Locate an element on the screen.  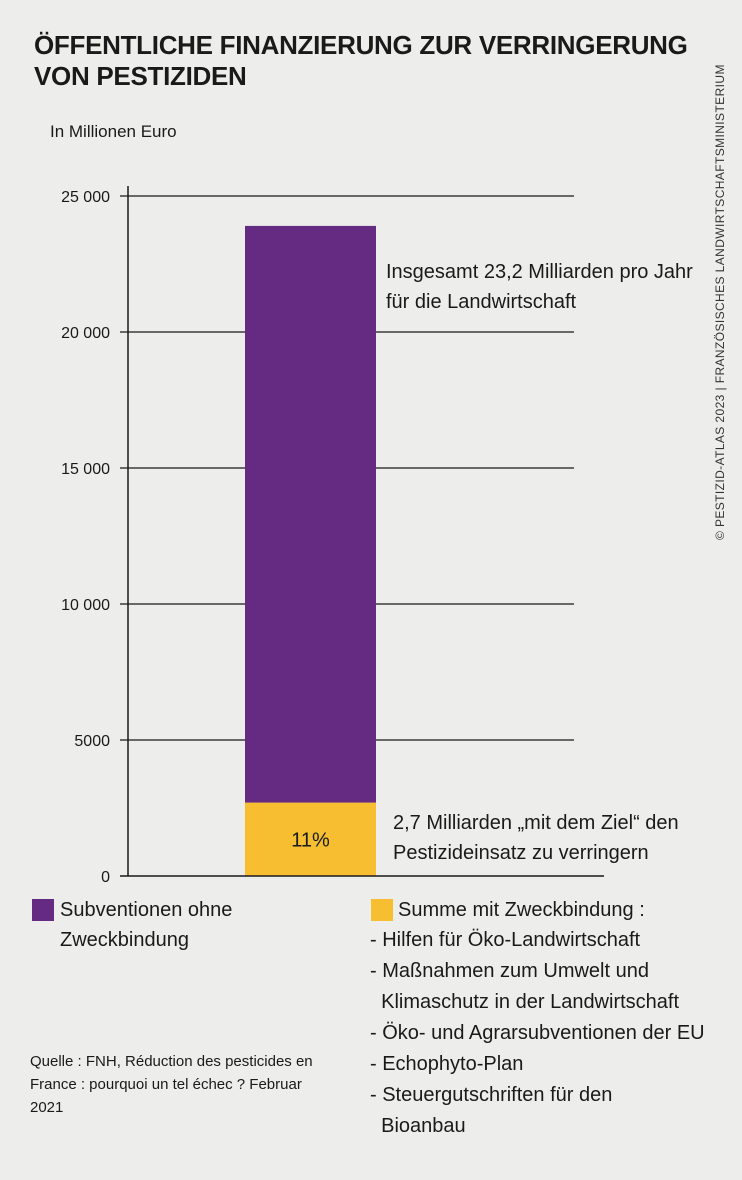
bar-data-label: 11% is located at coordinates (310, 840).